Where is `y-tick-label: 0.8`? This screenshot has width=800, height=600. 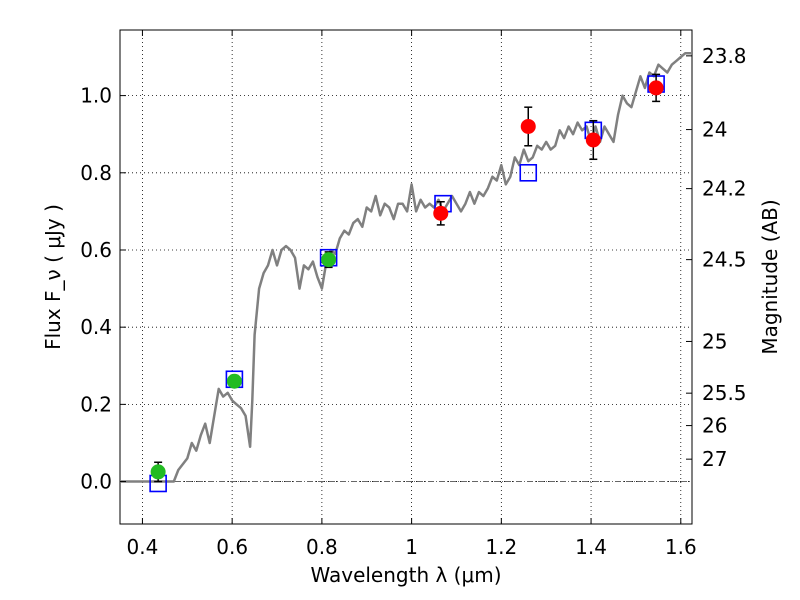
y-tick-label: 0.8 is located at coordinates (96, 173).